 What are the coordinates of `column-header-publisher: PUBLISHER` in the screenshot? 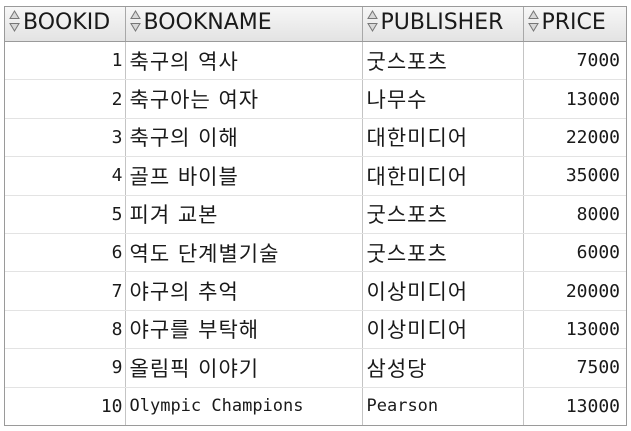 It's located at (443, 24).